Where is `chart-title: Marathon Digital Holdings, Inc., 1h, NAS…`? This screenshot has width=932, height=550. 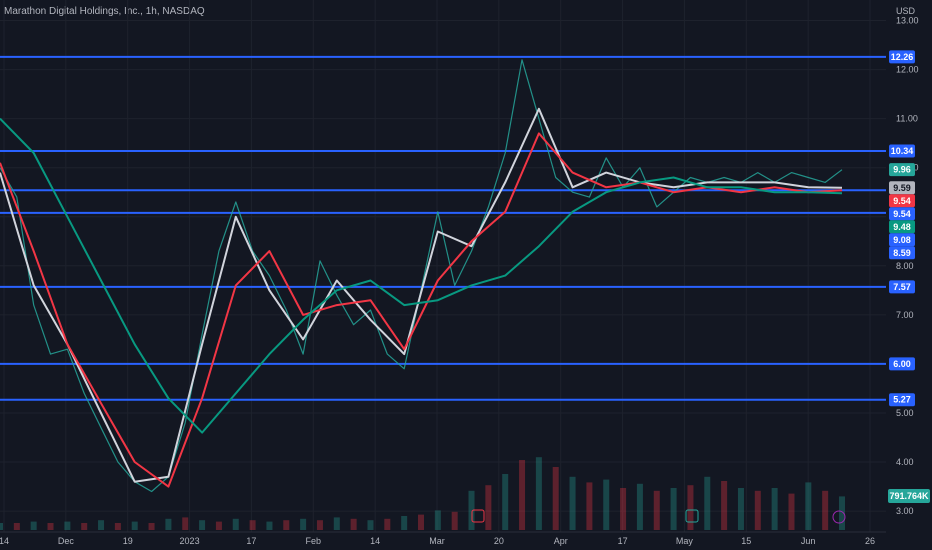
chart-title: Marathon Digital Holdings, Inc., 1h, NAS… is located at coordinates (104, 11).